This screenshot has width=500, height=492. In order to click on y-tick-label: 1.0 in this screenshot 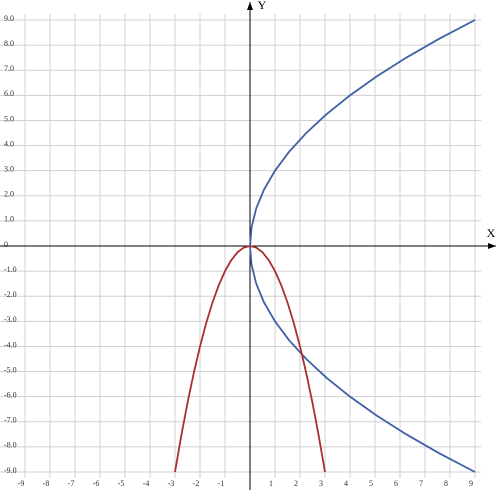, I will do `click(9, 219)`.